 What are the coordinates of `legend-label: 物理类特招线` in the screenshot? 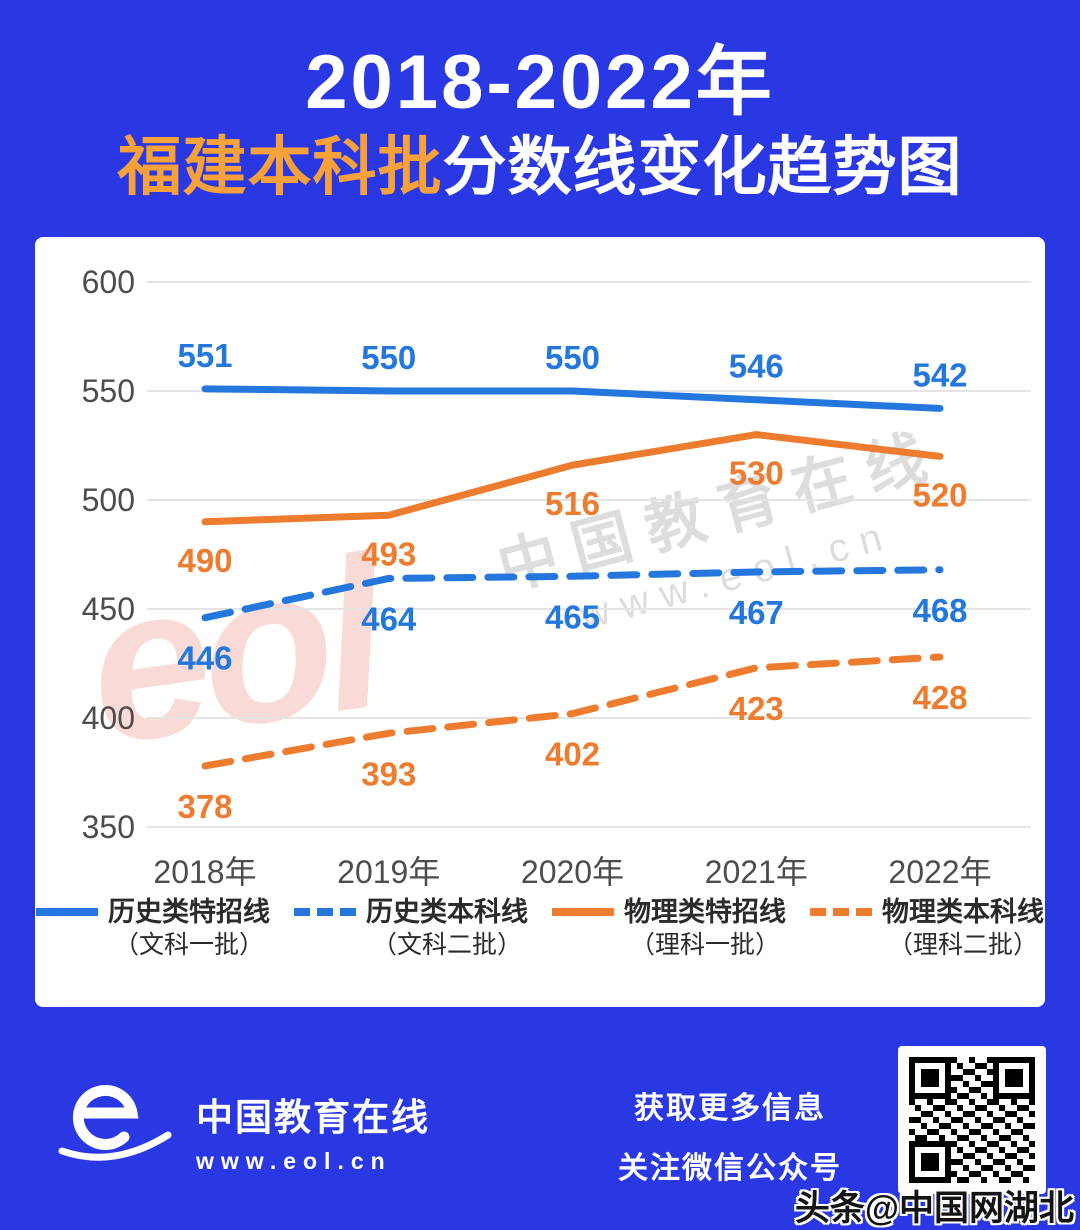 It's located at (705, 912).